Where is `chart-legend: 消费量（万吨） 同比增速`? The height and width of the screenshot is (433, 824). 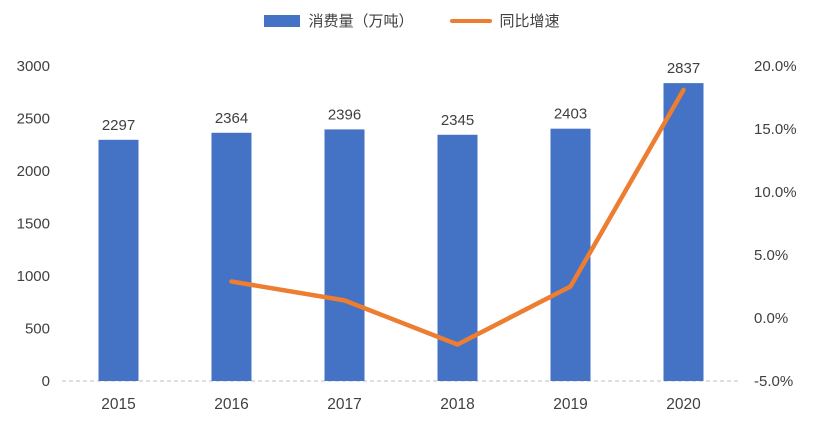
chart-legend: 消费量（万吨） 同比增速 is located at coordinates (412, 20).